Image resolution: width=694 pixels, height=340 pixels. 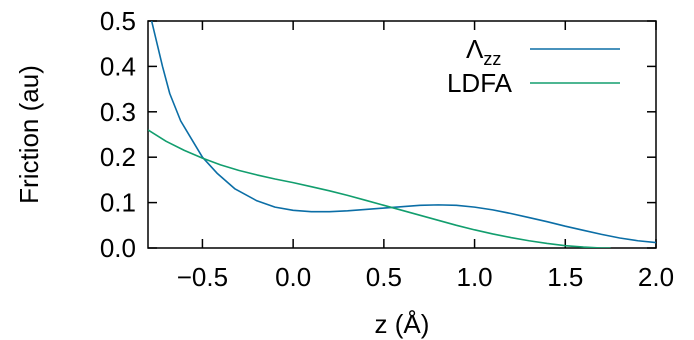 I want to click on legend-entry-ldfa: LDFA, so click(x=533, y=83).